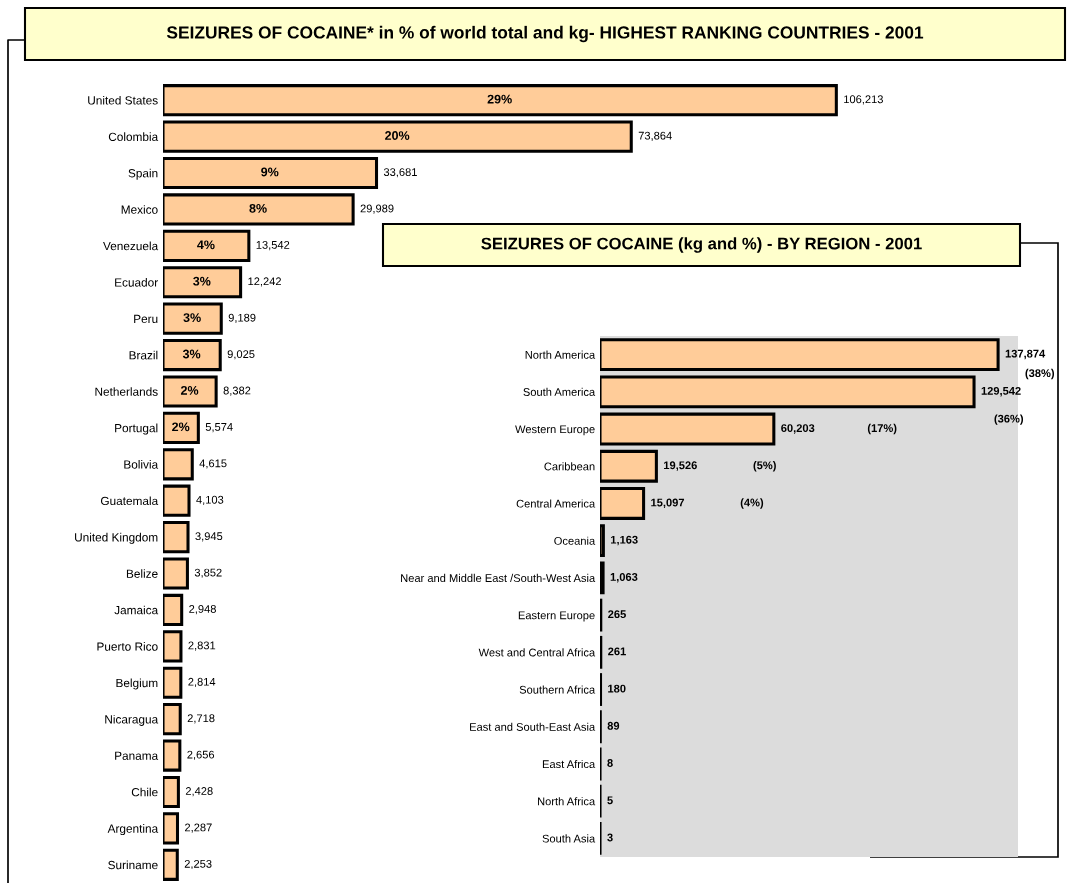  Describe the element at coordinates (133, 865) in the screenshot. I see `y-tick-label: Suriname` at that location.